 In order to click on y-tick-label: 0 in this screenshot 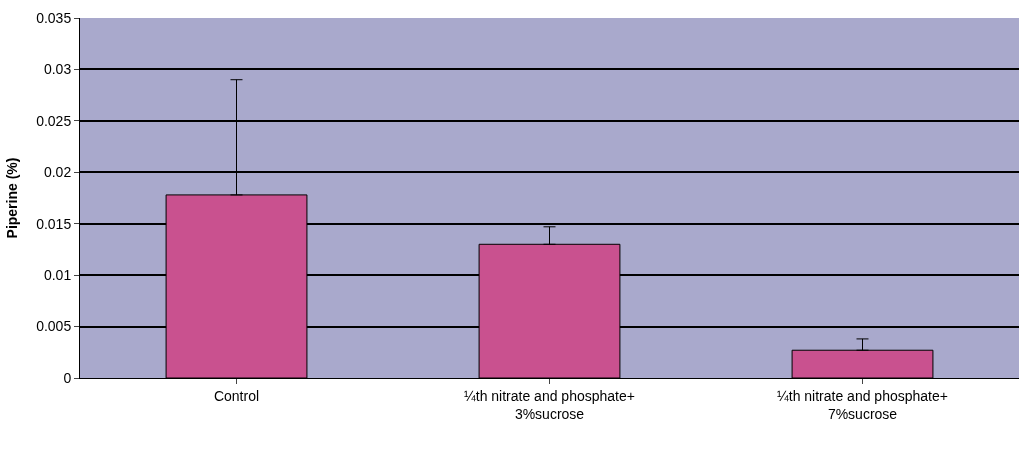, I will do `click(67, 377)`.